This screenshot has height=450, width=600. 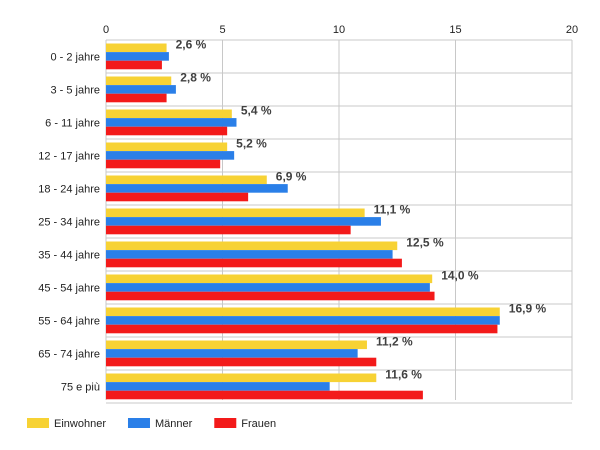 I want to click on category-label: 0 - 2 jahre, so click(x=75, y=58).